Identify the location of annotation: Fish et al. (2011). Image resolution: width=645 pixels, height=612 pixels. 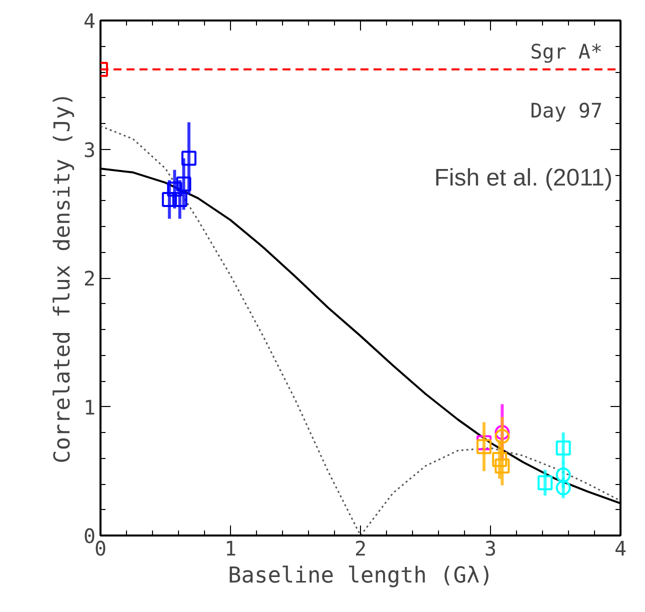
(523, 178).